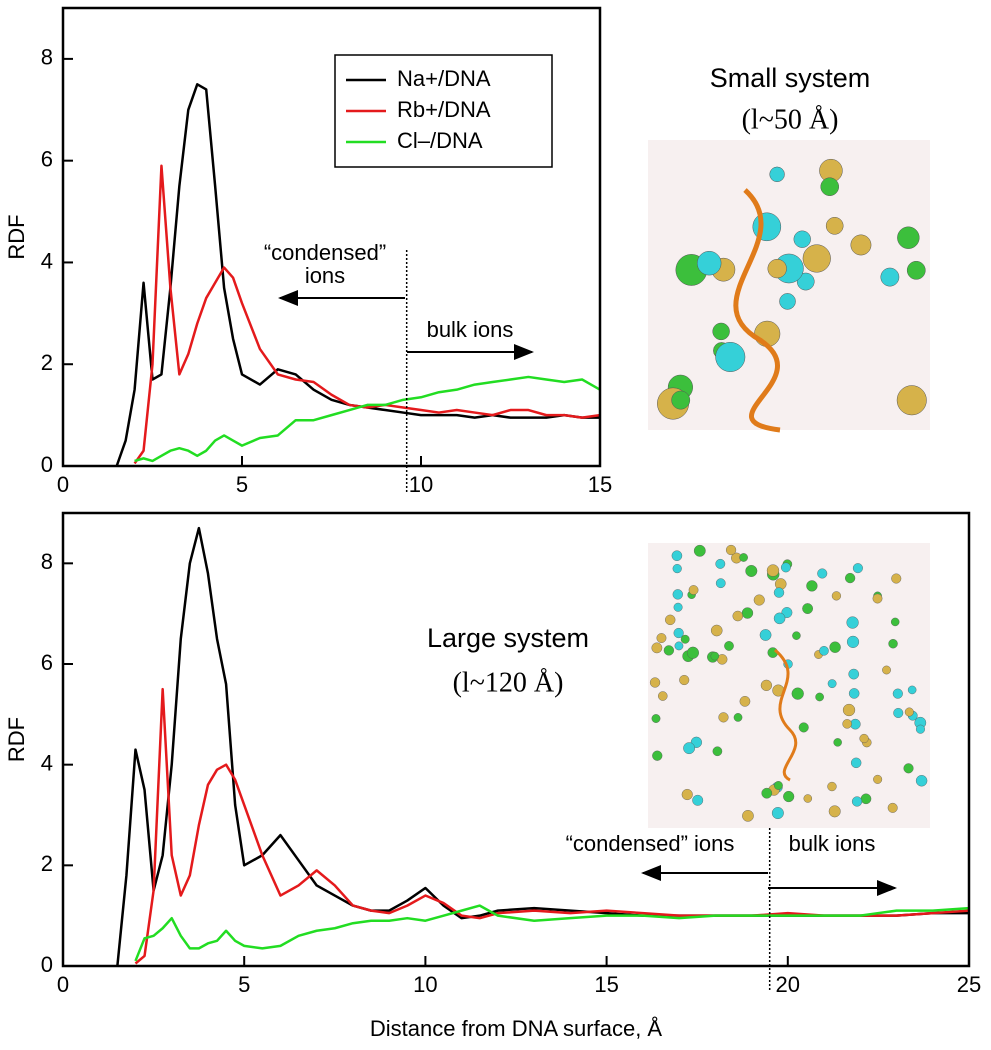 The width and height of the screenshot is (991, 1050). What do you see at coordinates (516, 1028) in the screenshot?
I see `x-axis-label: Distance from DNA surface, Å` at bounding box center [516, 1028].